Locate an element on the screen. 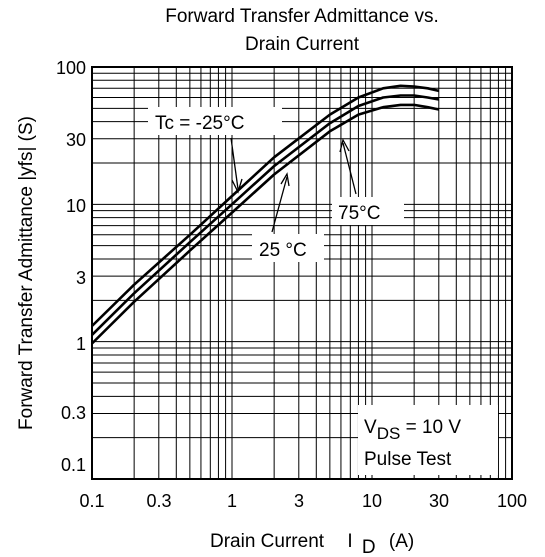 This screenshot has height=557, width=545. x-tick-label-0.1: 0.1 is located at coordinates (91, 501).